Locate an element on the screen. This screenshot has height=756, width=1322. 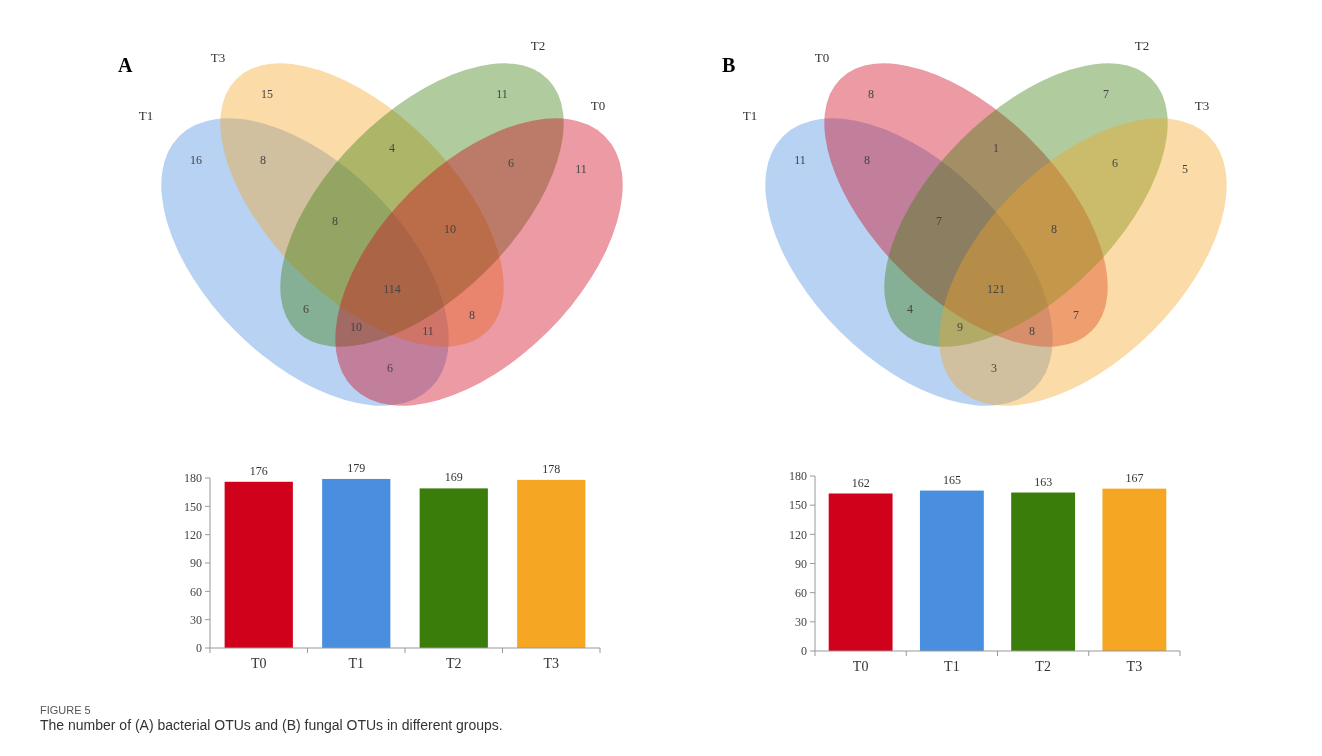
data-label: 165 is located at coordinates (951, 479).